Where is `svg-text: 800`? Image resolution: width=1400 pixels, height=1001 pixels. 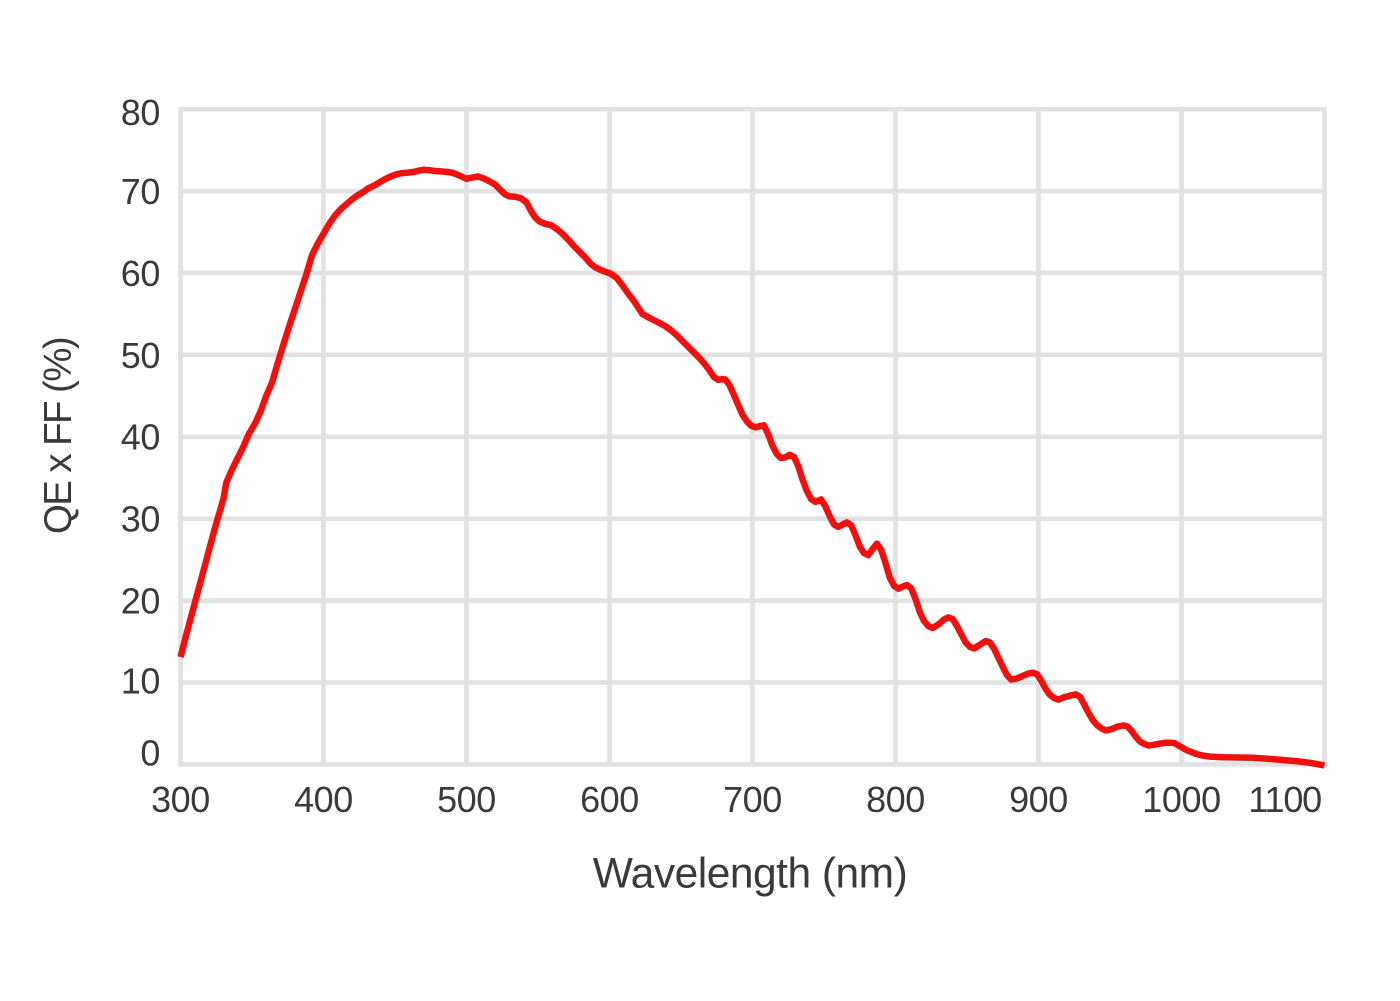
svg-text: 800 is located at coordinates (895, 799).